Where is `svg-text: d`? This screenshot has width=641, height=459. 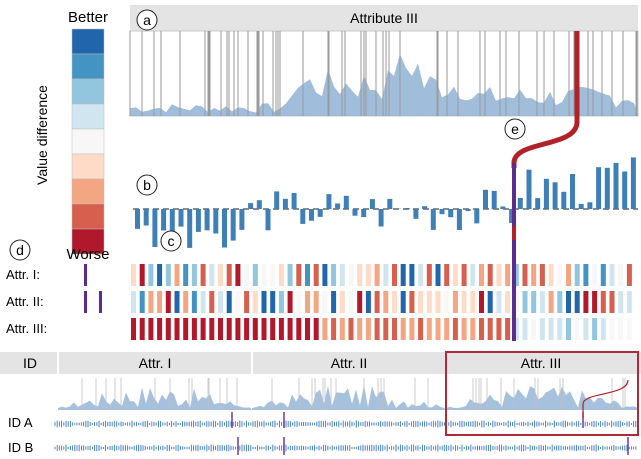
svg-text: d is located at coordinates (20, 250).